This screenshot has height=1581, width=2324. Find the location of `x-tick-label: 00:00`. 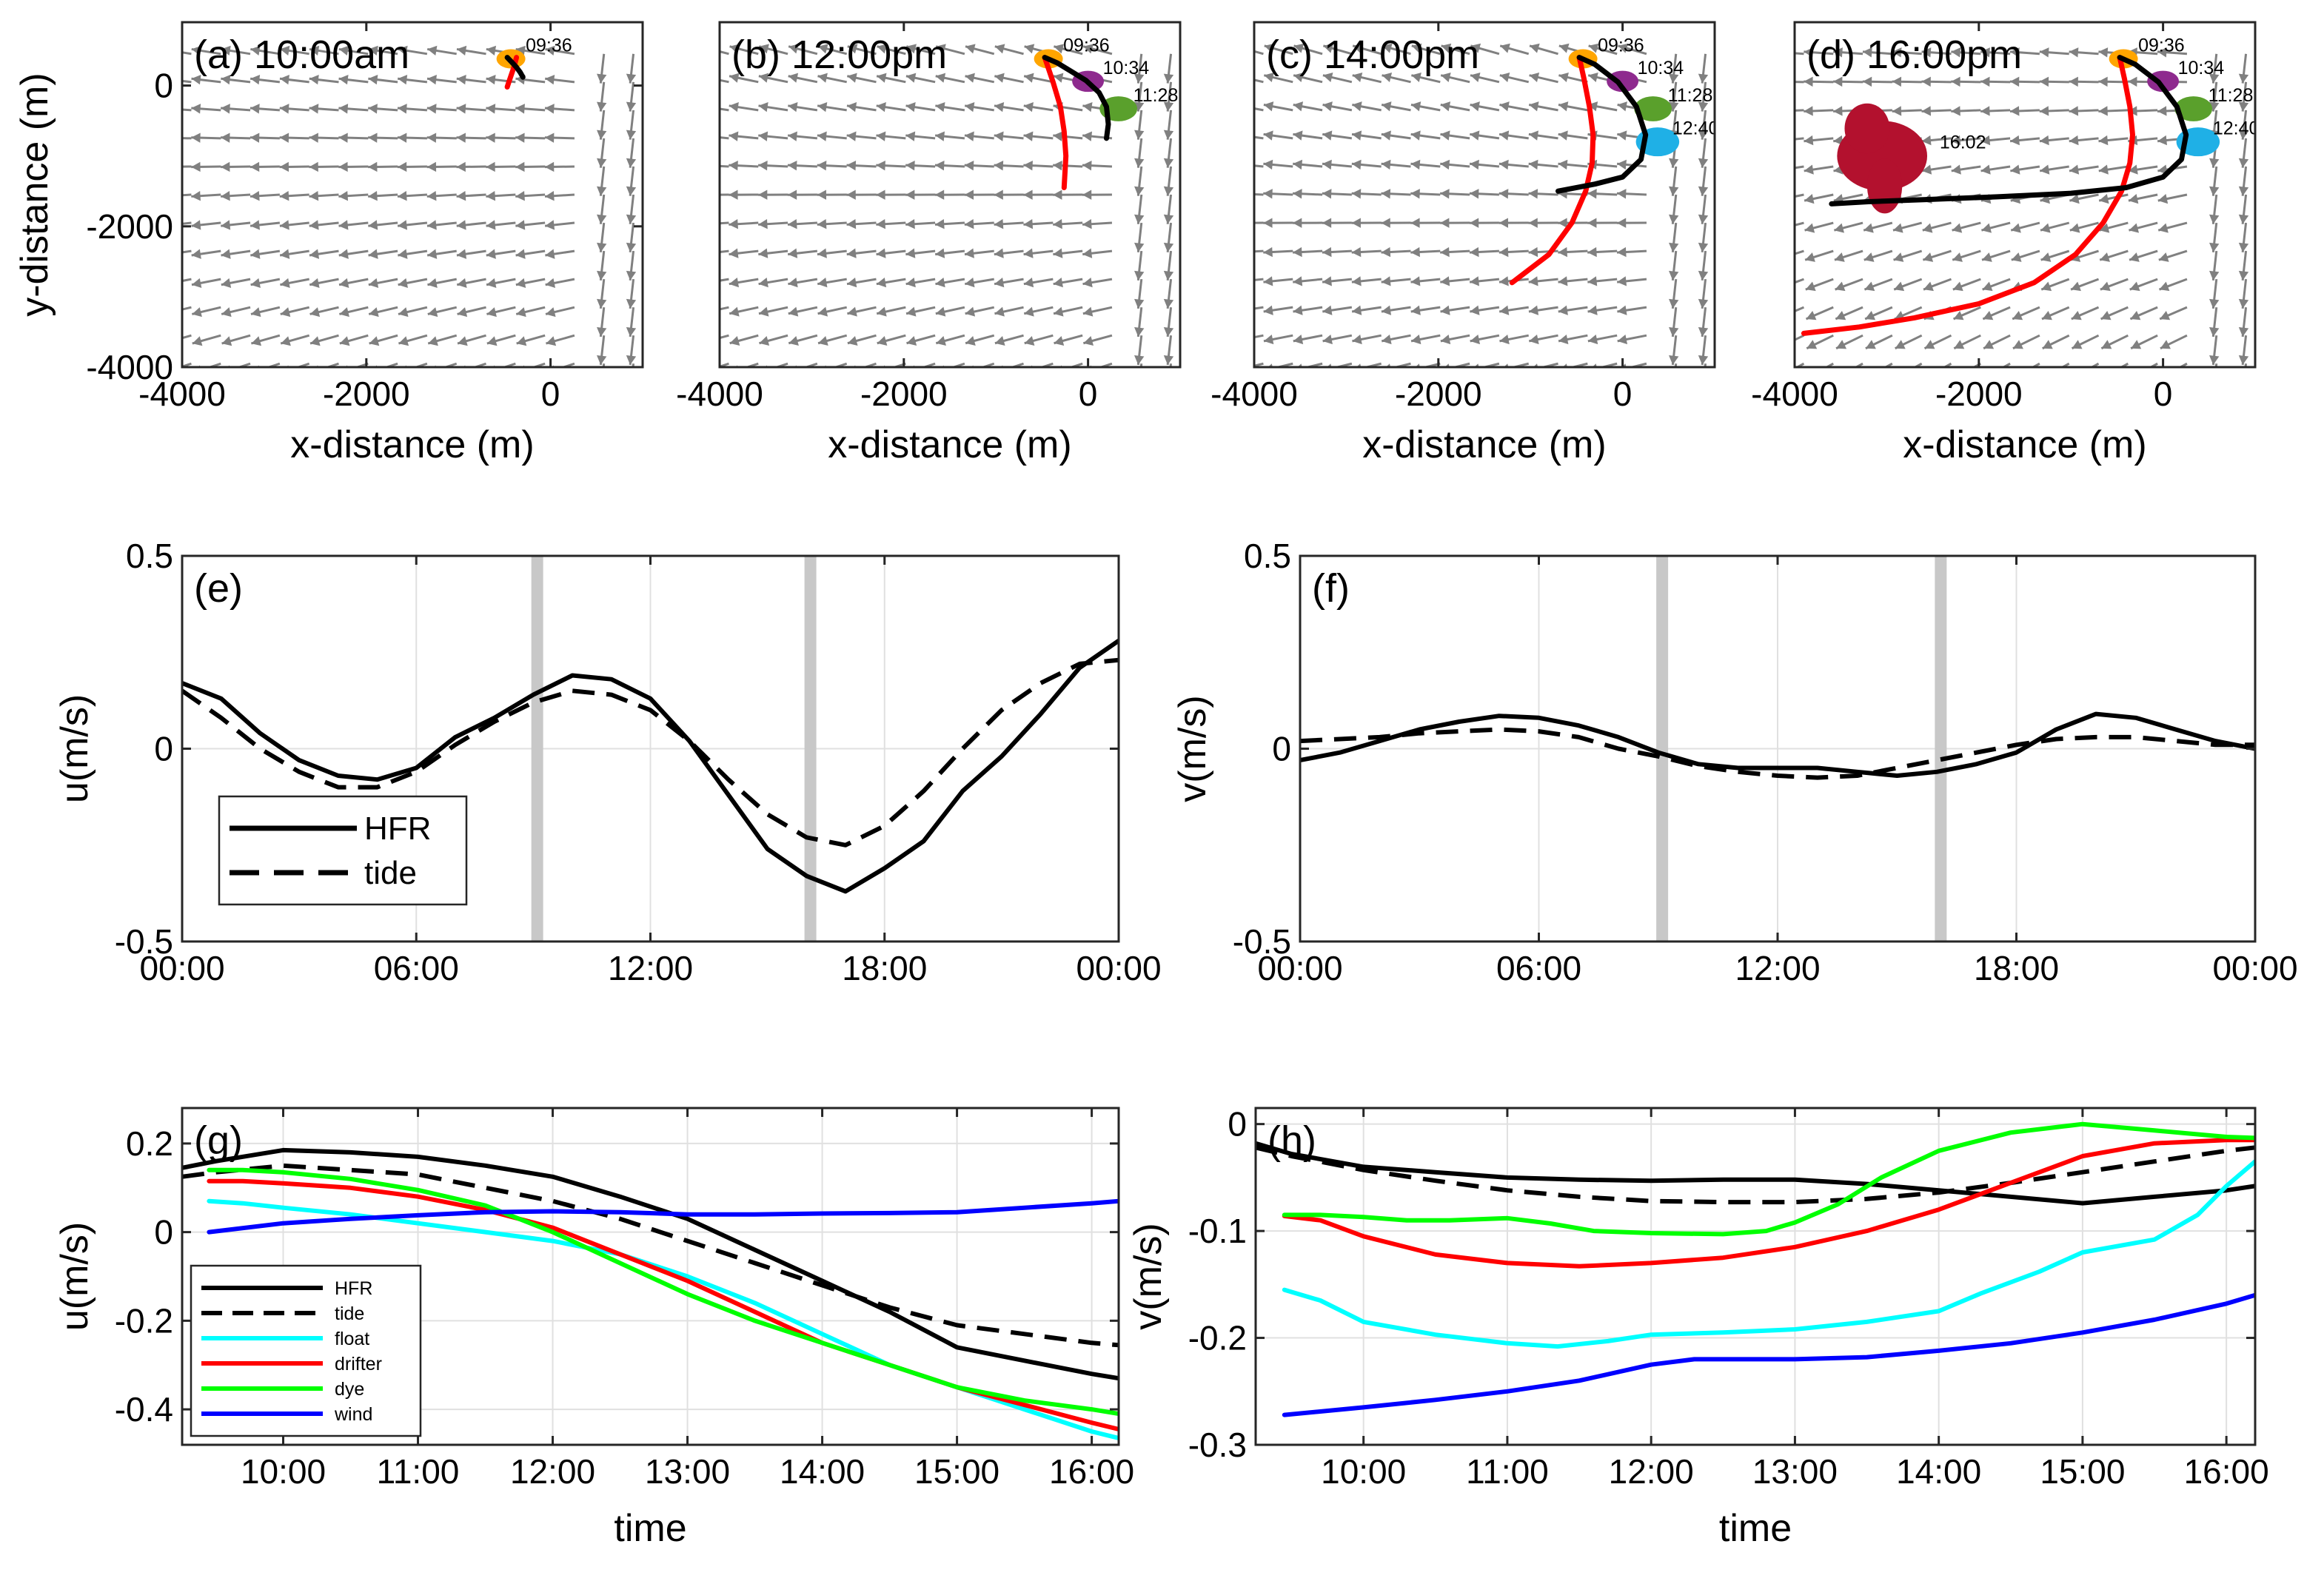

x-tick-label: 00:00 is located at coordinates (1300, 968).